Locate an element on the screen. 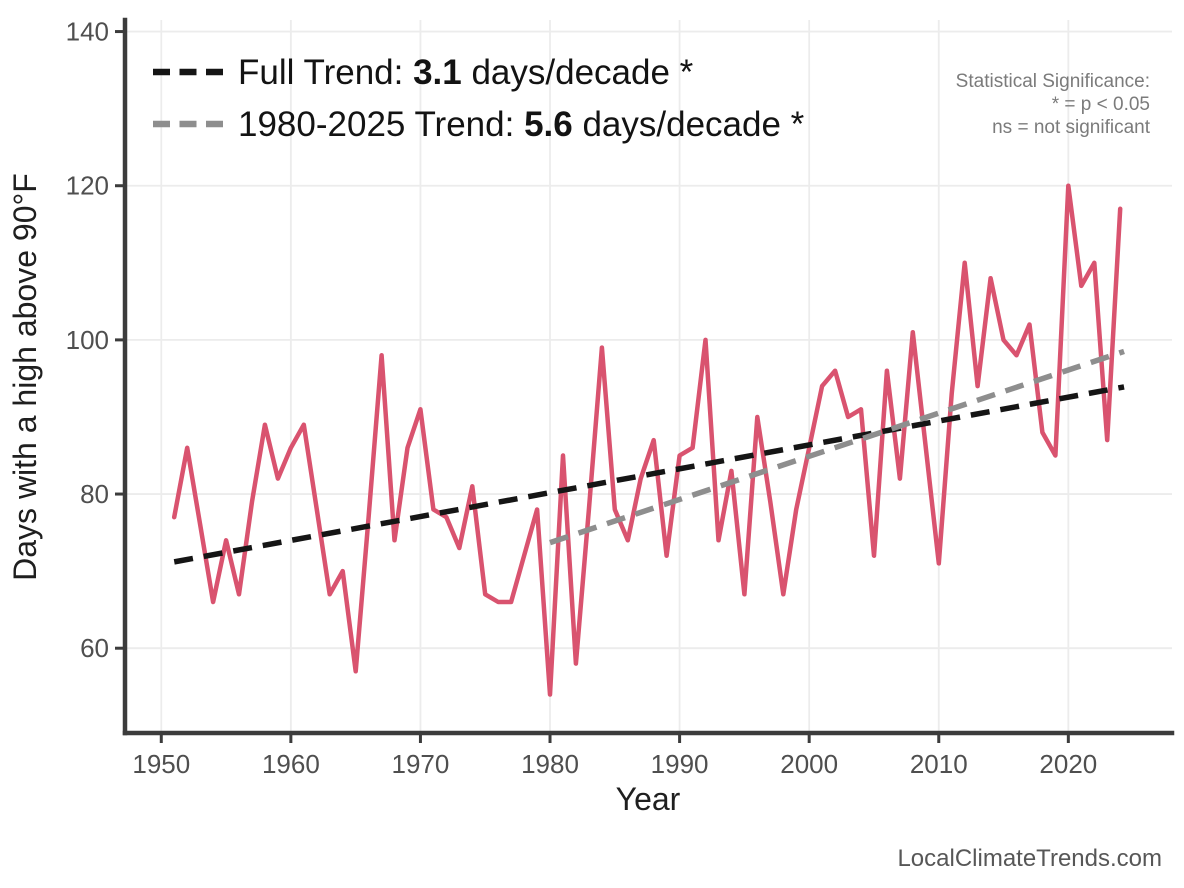 The width and height of the screenshot is (1184, 888). recent-trend-line is located at coordinates (837, 447).